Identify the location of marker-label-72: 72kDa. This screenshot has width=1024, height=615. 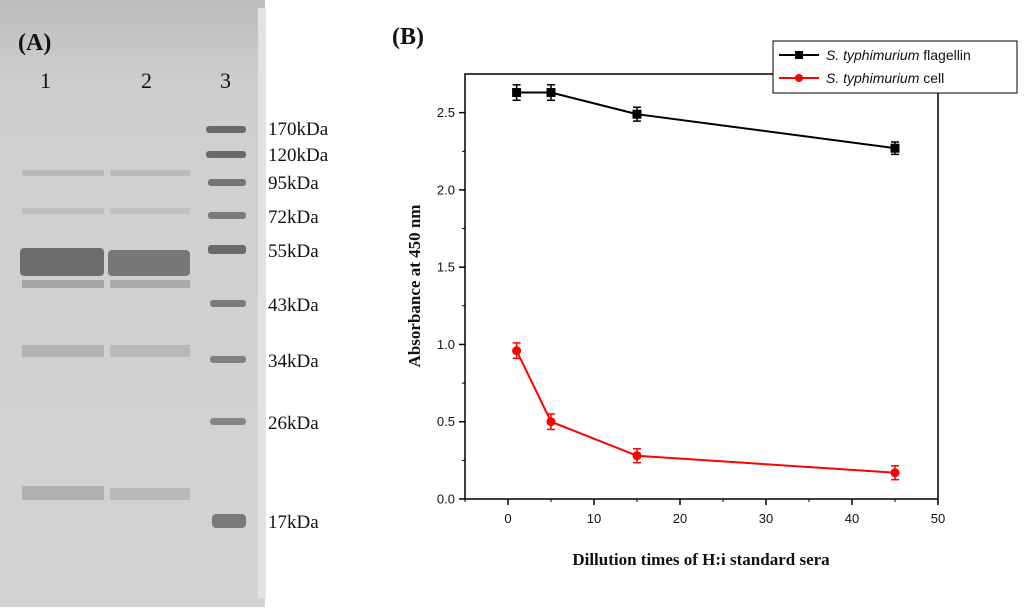
(293, 217).